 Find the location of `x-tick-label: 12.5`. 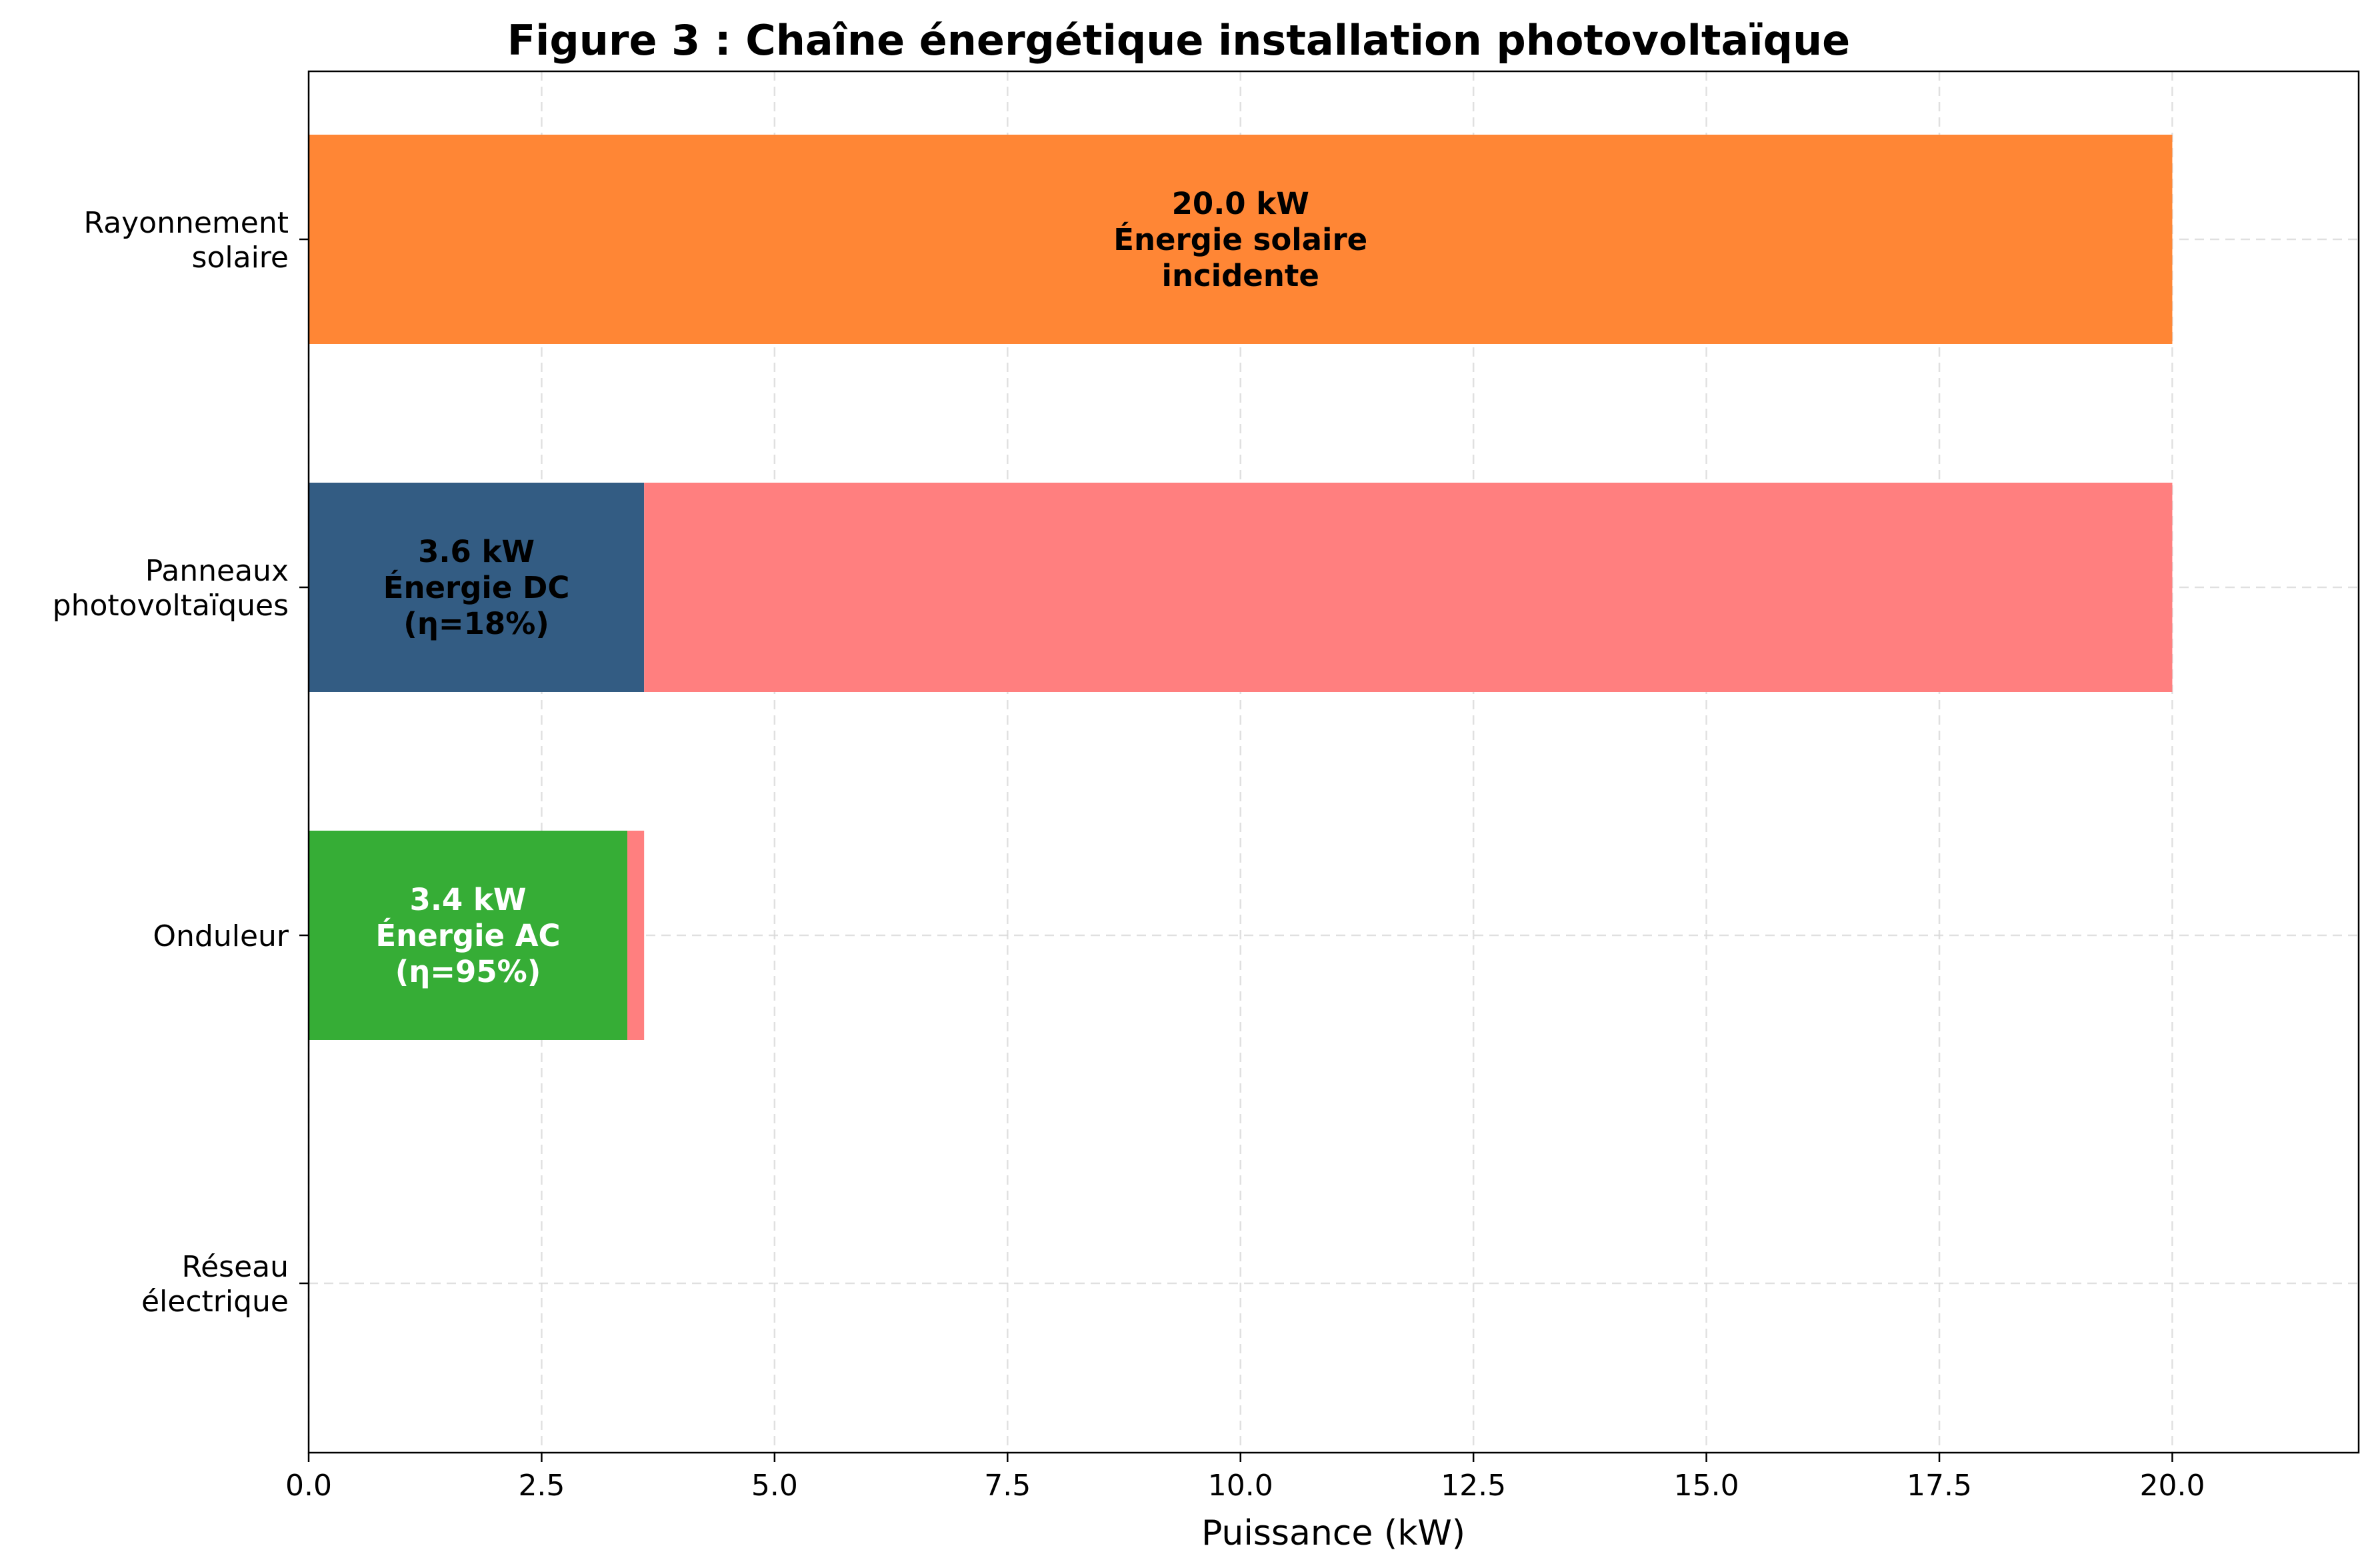

x-tick-label: 12.5 is located at coordinates (1473, 1486).